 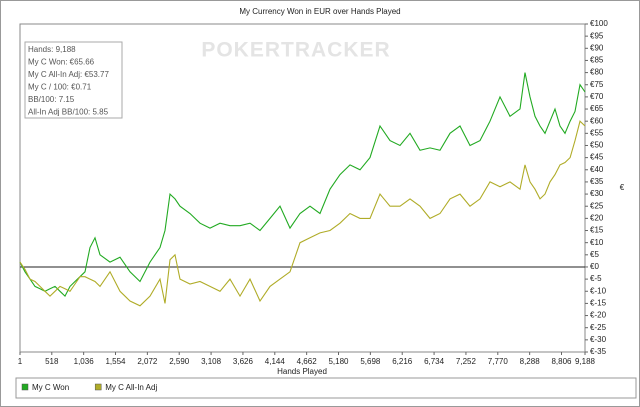 I want to click on x-tick-label: 1, so click(x=20, y=361).